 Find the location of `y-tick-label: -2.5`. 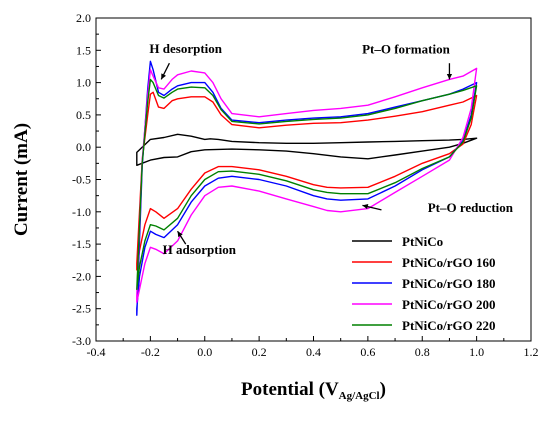

y-tick-label: -2.5 is located at coordinates (81, 309).